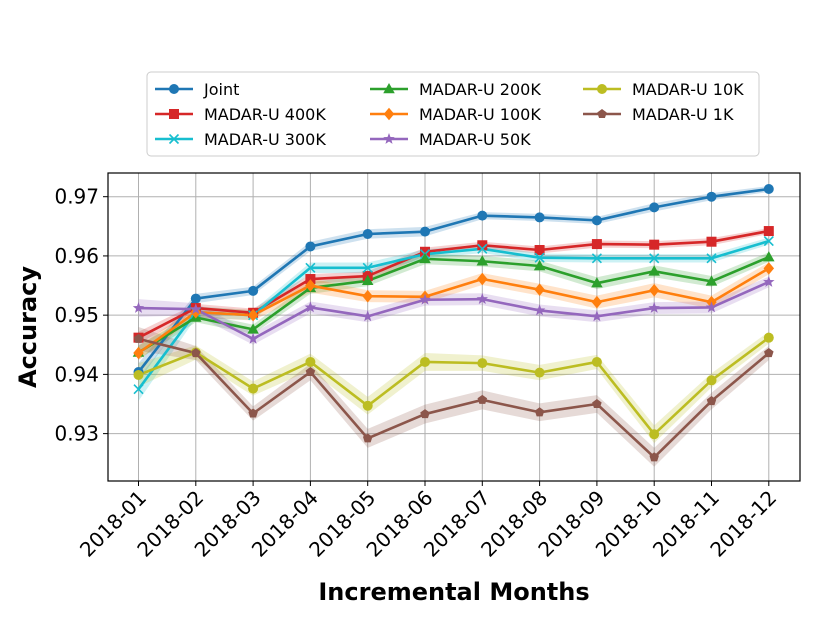 The image size is (830, 623). I want to click on confidence-band, so click(453, 387).